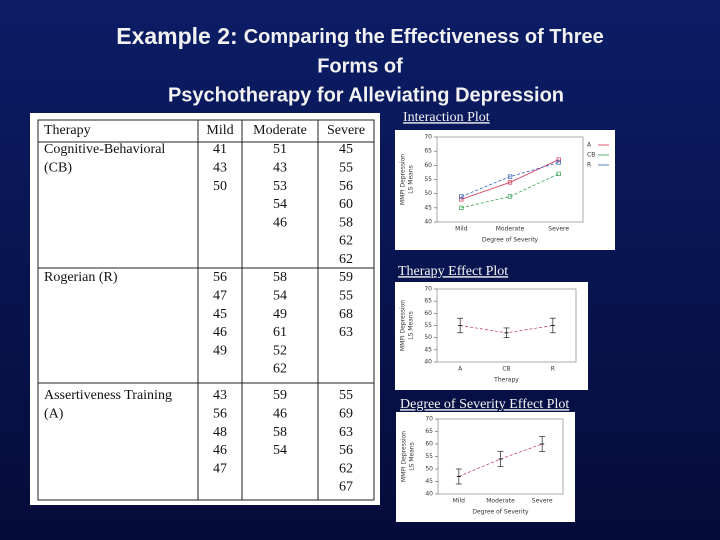 This screenshot has width=720, height=540. Describe the element at coordinates (506, 380) in the screenshot. I see `x-axis-label: Therapy` at that location.